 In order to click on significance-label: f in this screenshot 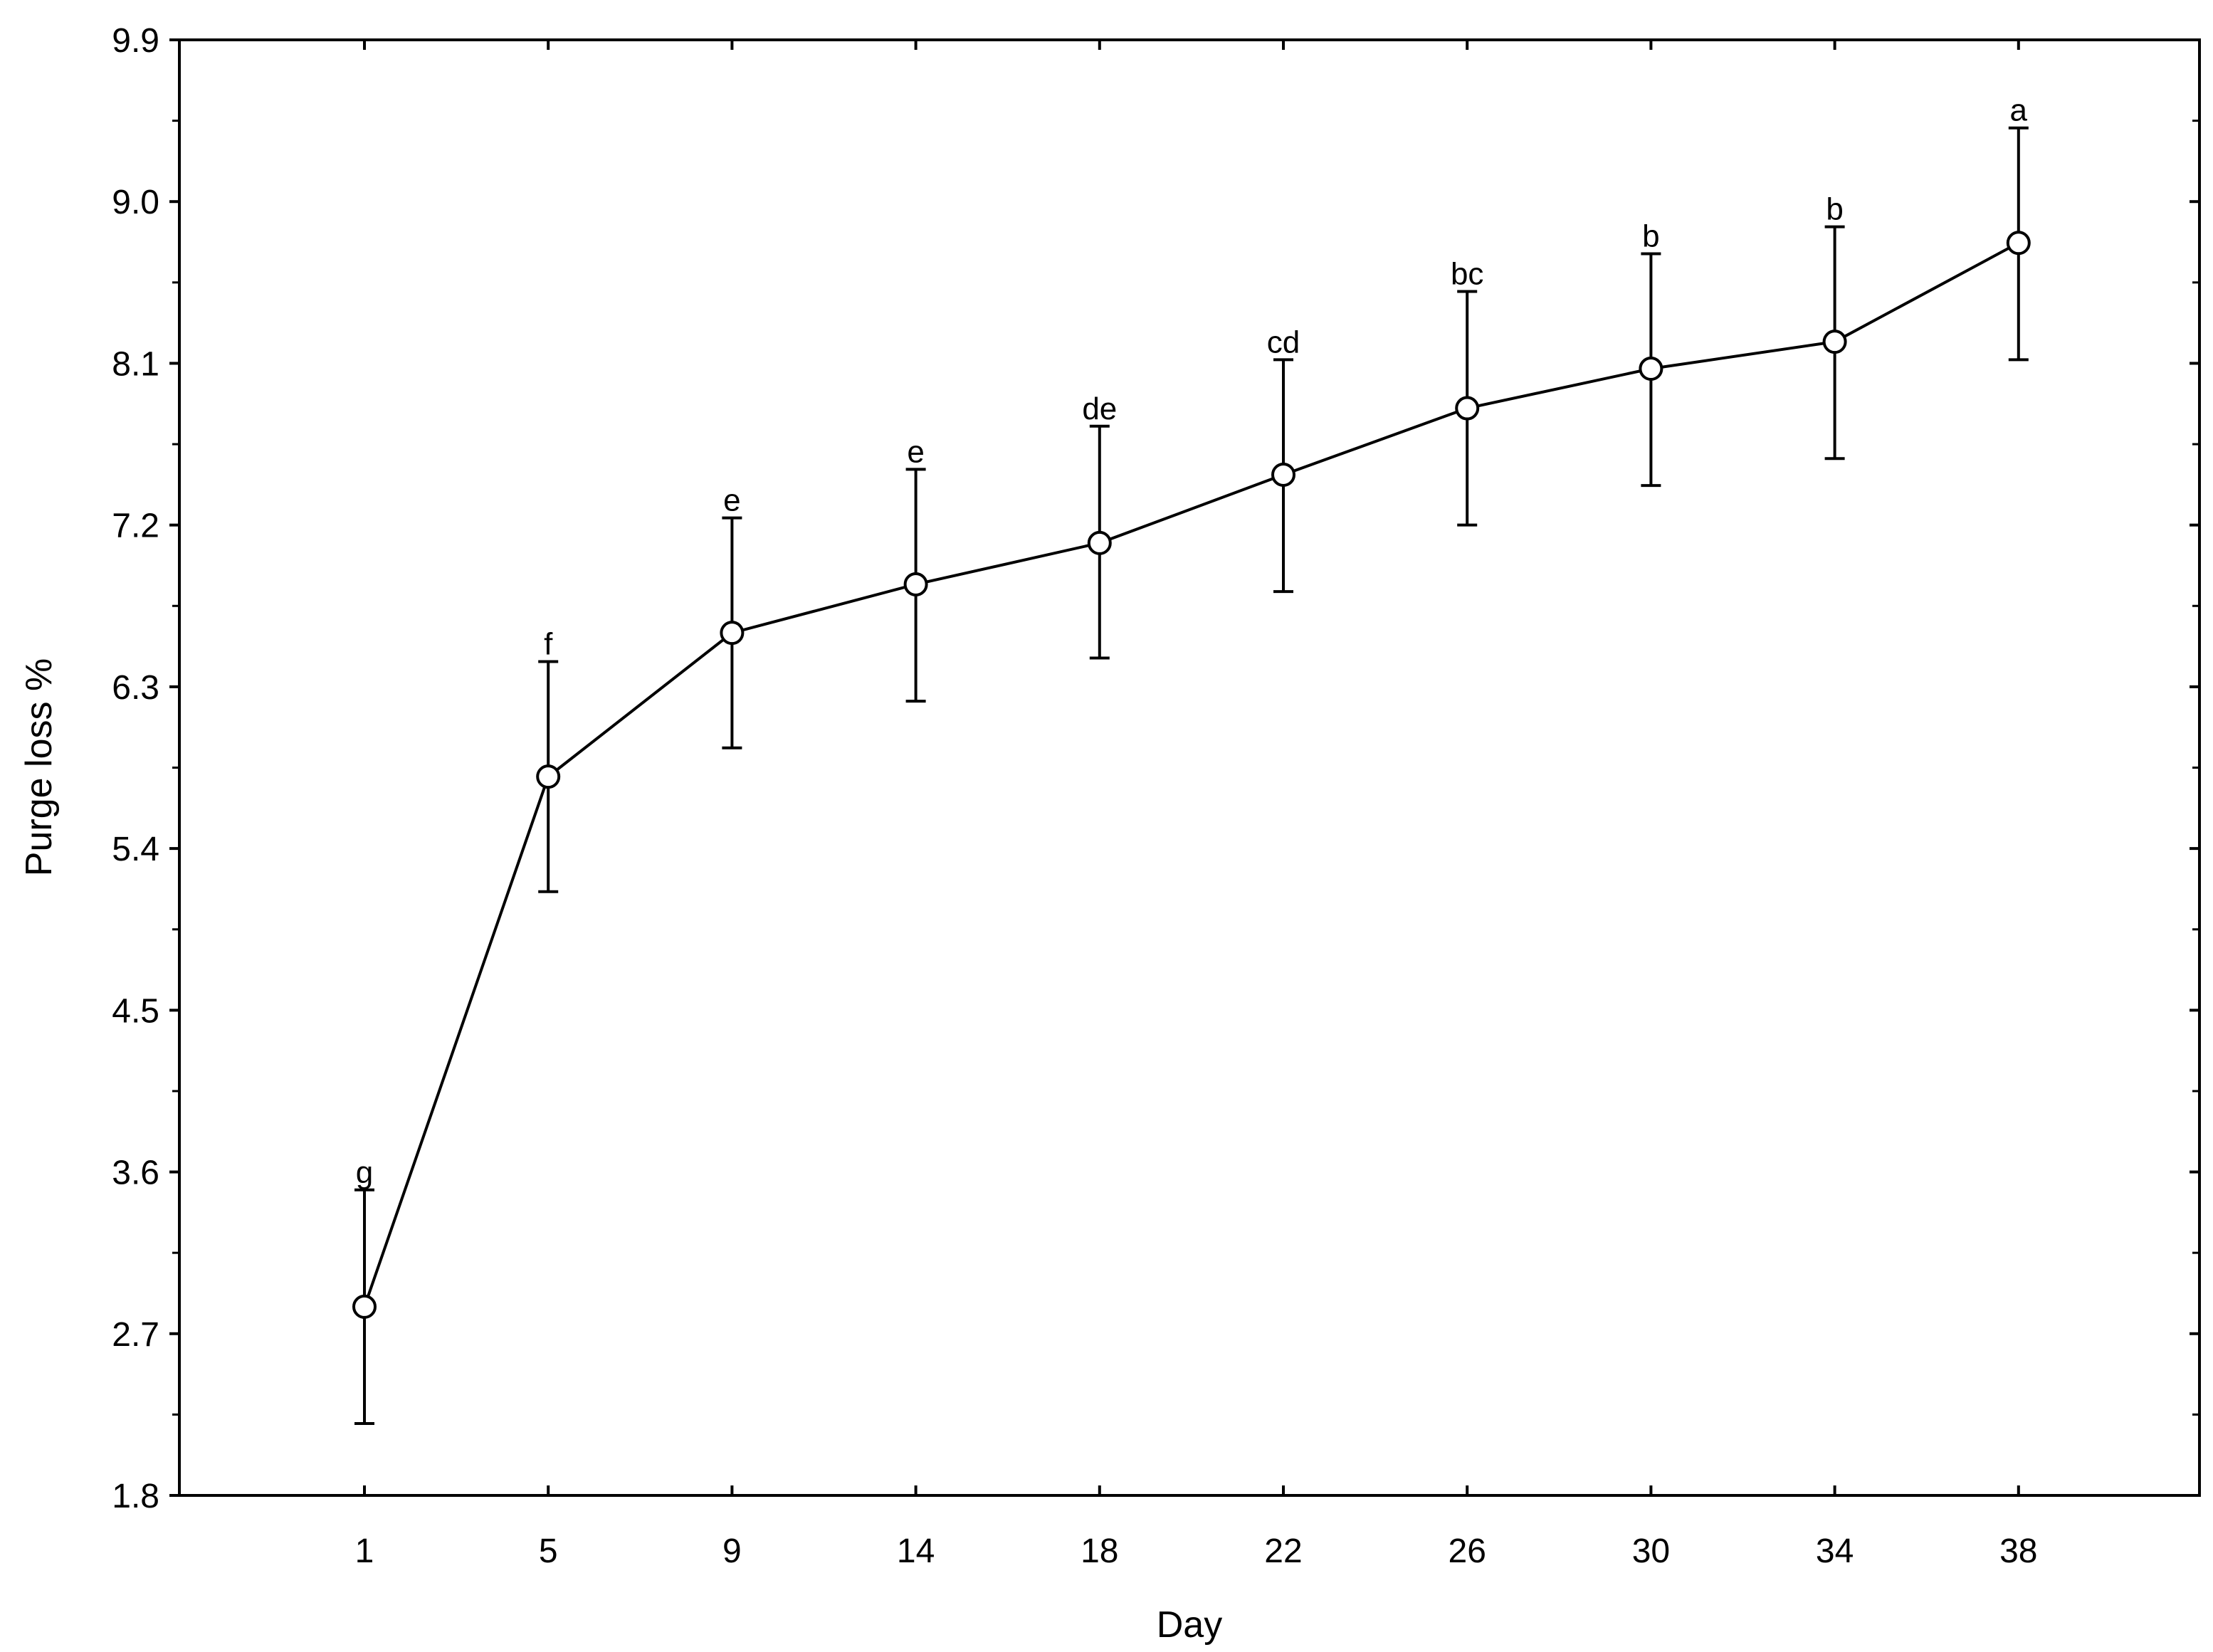, I will do `click(548, 644)`.